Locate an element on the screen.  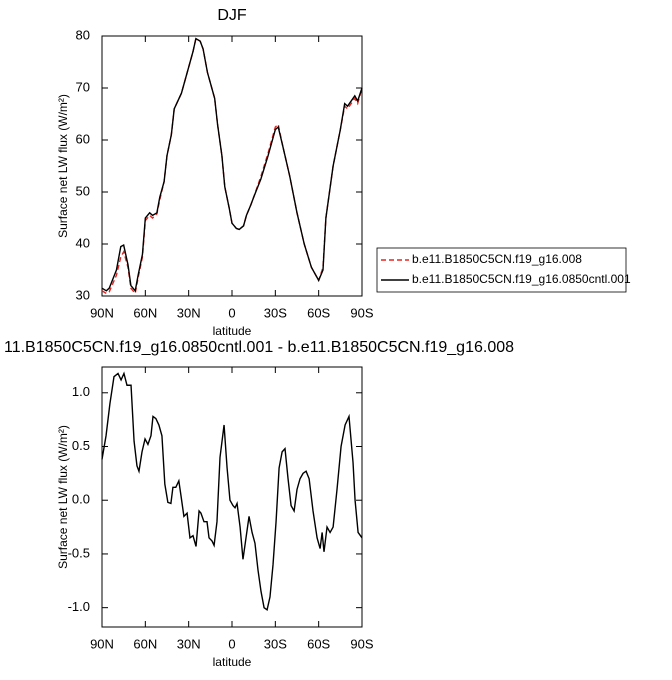
y-tick-label: -0.5 is located at coordinates (79, 552).